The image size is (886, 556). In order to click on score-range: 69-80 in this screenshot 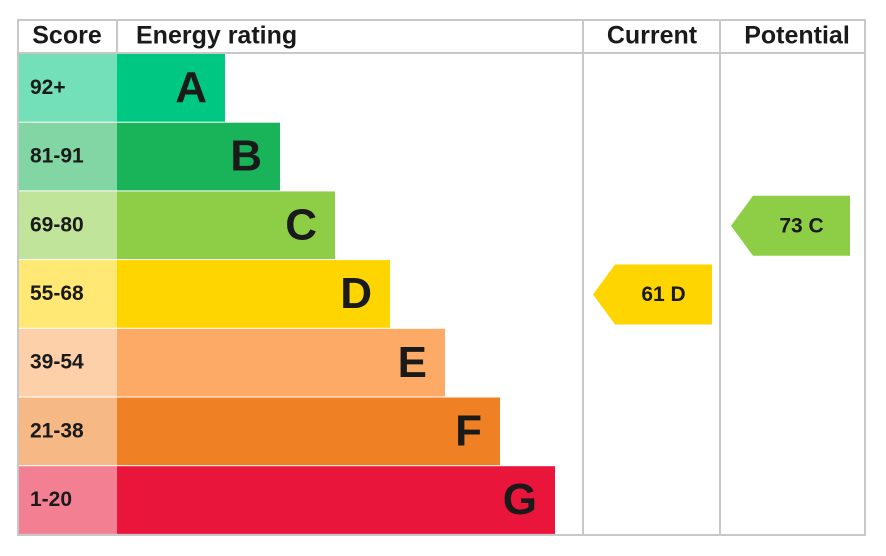, I will do `click(57, 224)`.